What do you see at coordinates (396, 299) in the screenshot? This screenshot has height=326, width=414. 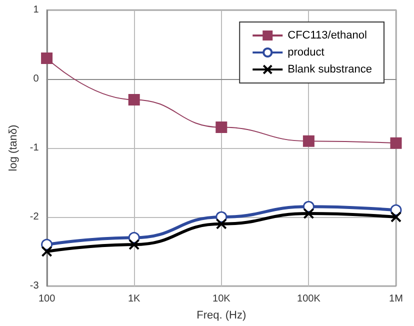 I see `x-tick-label: 1M` at bounding box center [396, 299].